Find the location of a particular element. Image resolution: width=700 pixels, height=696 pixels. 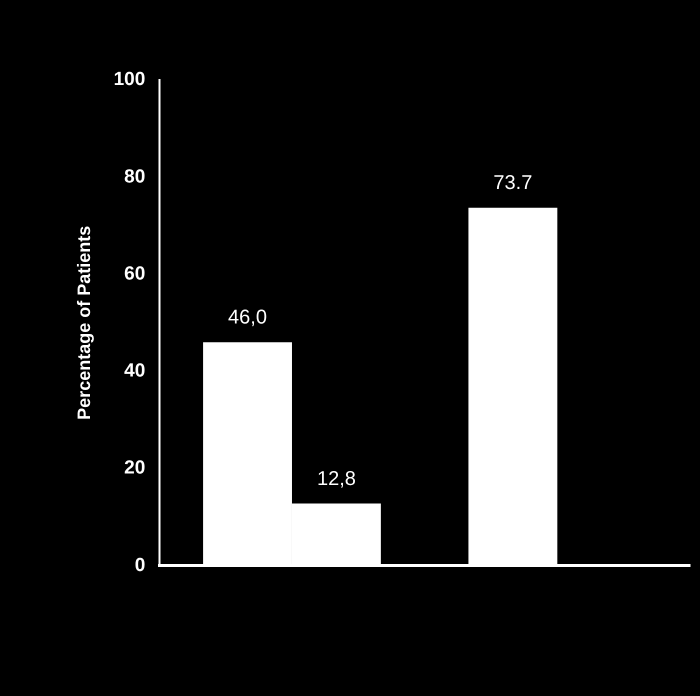

y-tick-label: 80 is located at coordinates (135, 177).